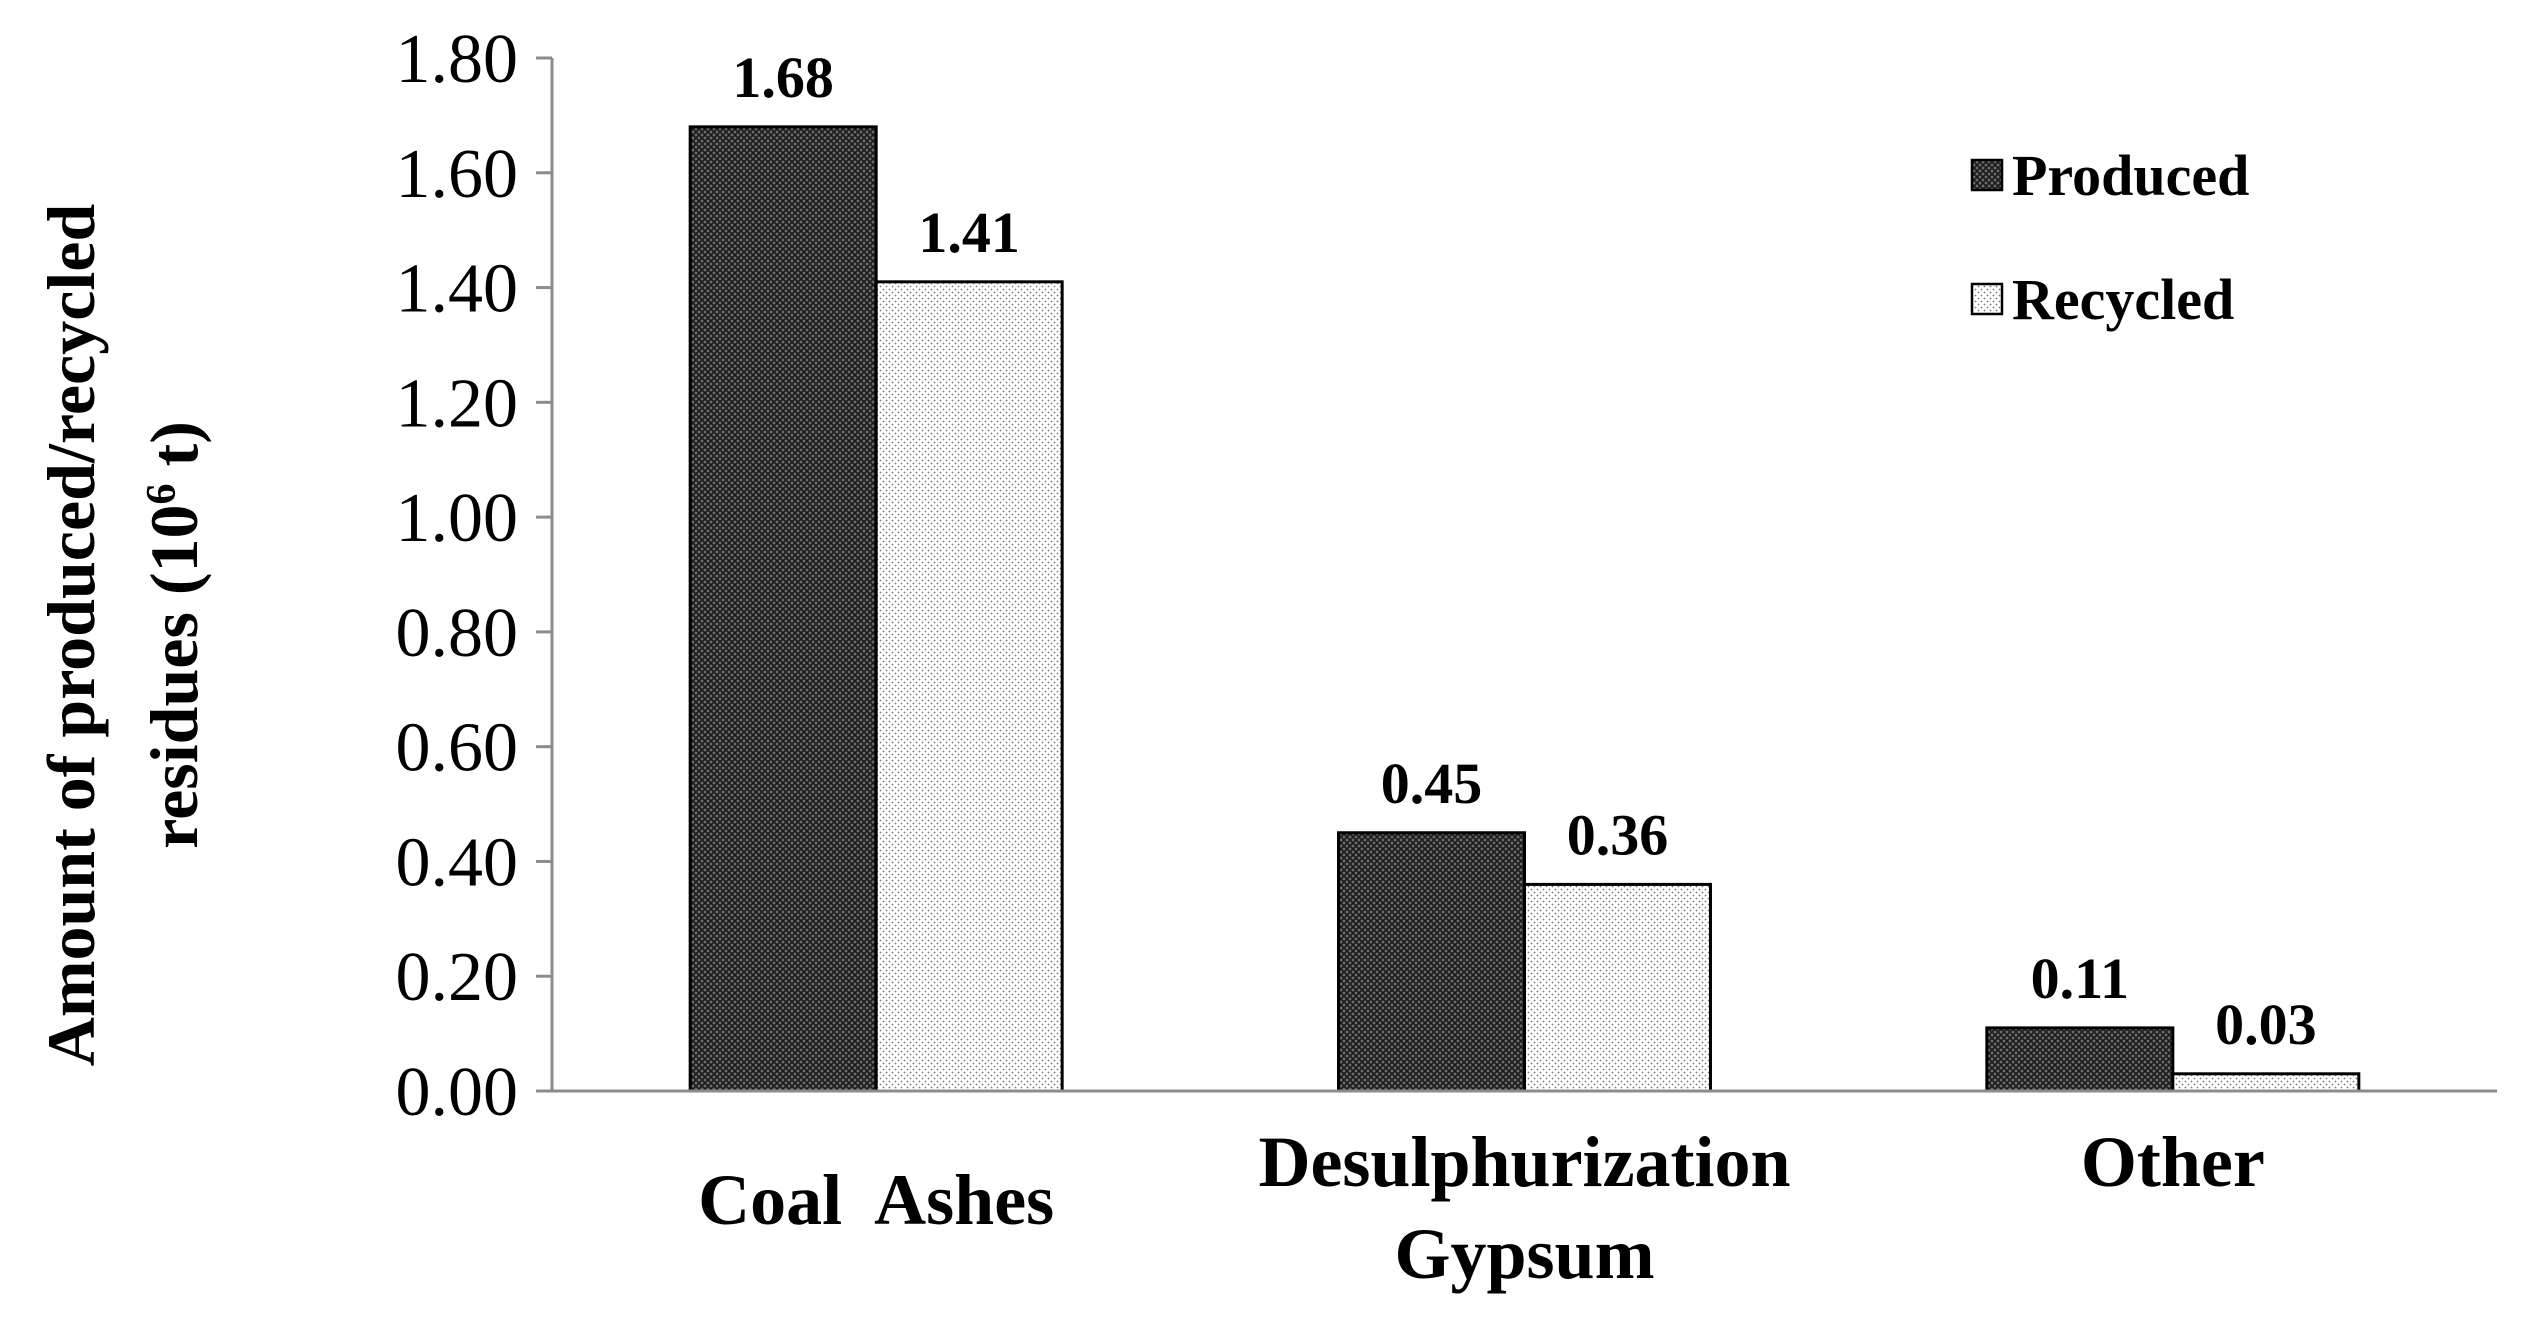  Describe the element at coordinates (71, 635) in the screenshot. I see `y-axis-title-line1: Amount of produced/recycled` at that location.